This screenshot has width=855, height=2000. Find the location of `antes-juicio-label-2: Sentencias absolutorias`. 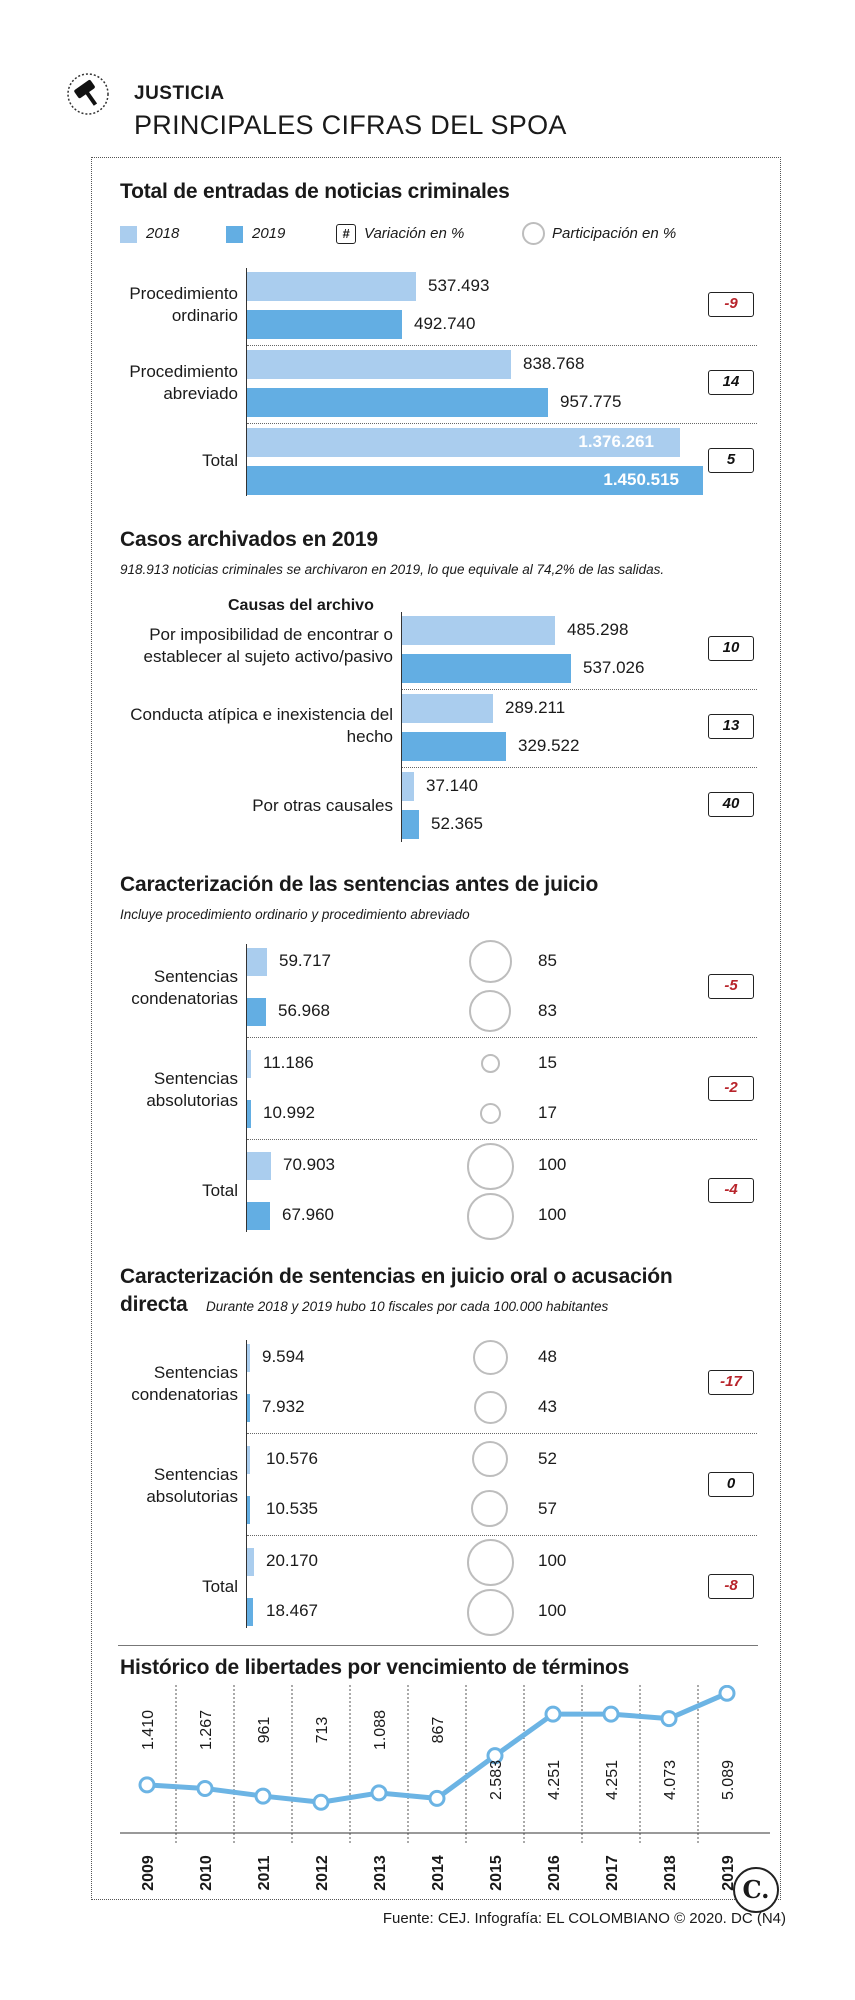

antes-juicio-label-2: Sentencias absolutorias is located at coordinates (192, 1089).